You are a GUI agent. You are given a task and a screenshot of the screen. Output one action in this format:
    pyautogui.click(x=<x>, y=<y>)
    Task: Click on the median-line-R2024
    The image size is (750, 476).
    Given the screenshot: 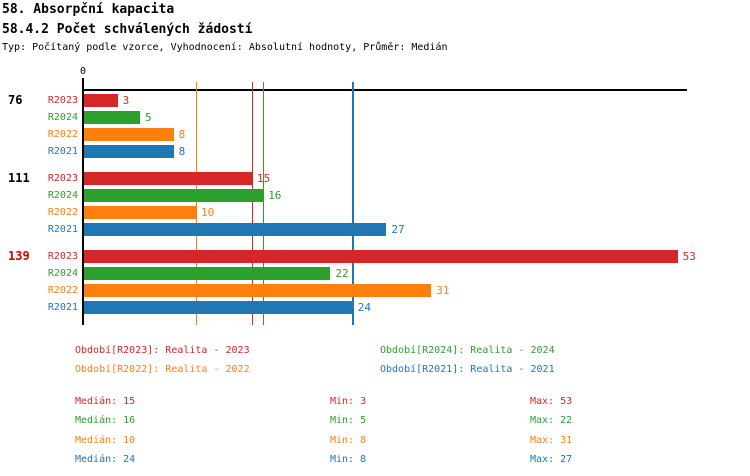 What is the action you would take?
    pyautogui.click(x=263, y=203)
    